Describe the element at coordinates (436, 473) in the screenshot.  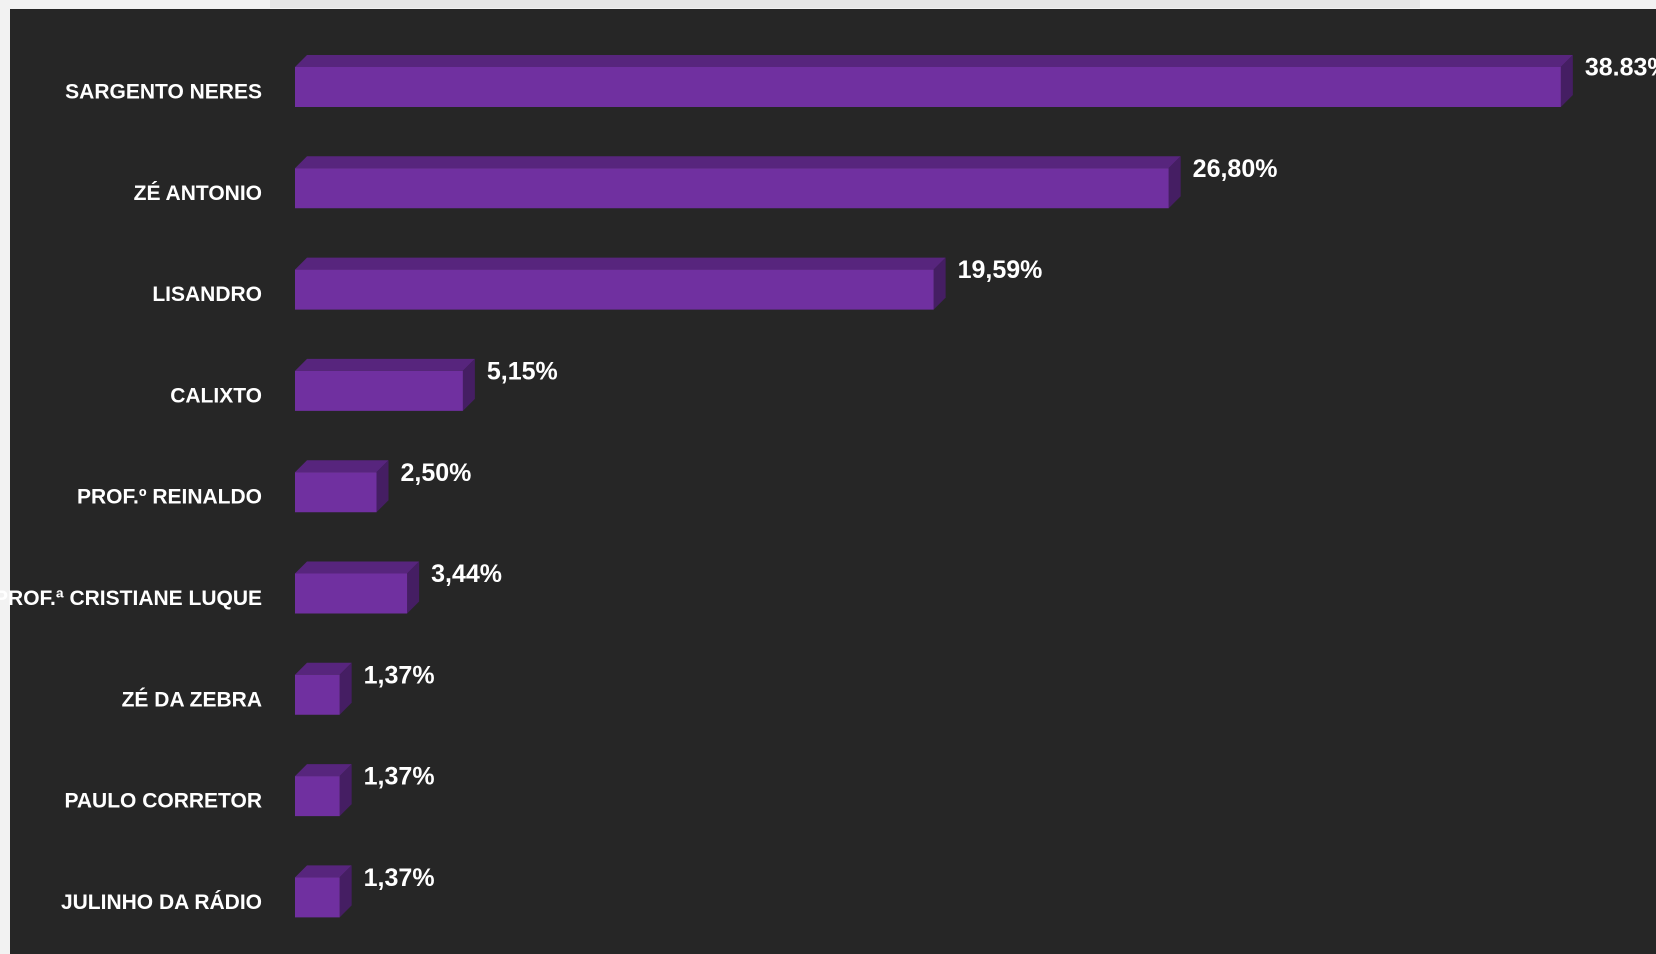
I see `value-label: 2,50%` at that location.